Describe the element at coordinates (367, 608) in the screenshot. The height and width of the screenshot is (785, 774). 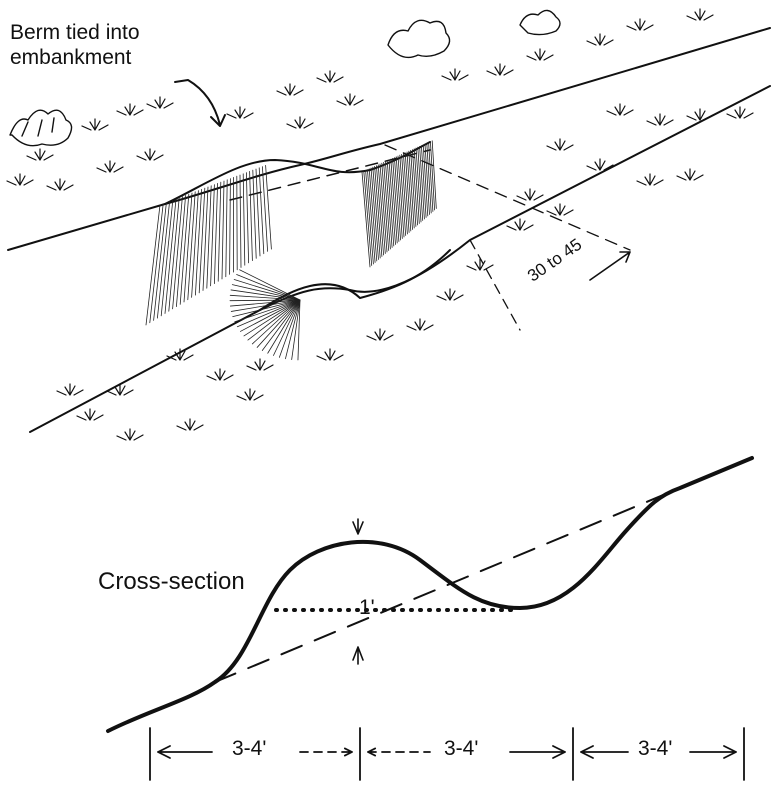
I see `height-label: 1'` at that location.